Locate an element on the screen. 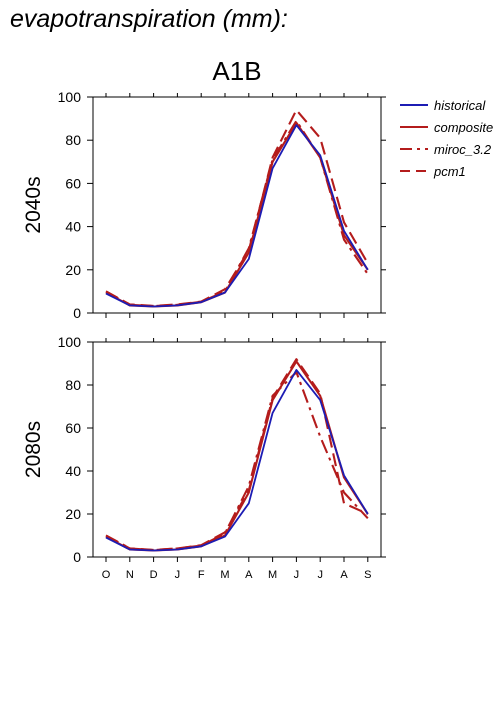  panel-label: 2040s is located at coordinates (33, 204).